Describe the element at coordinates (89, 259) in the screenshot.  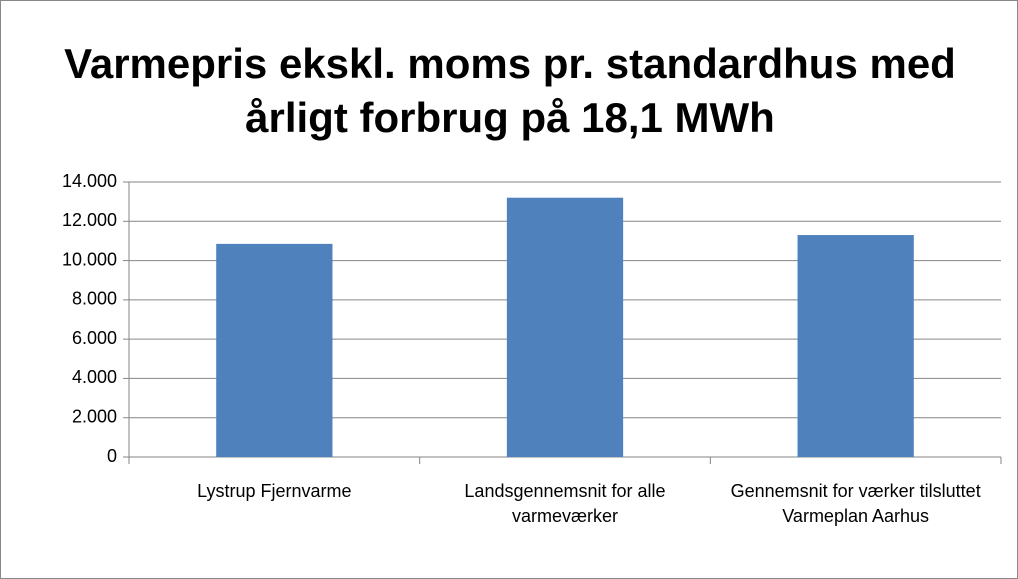
I see `y-tick-label: 10.000` at that location.